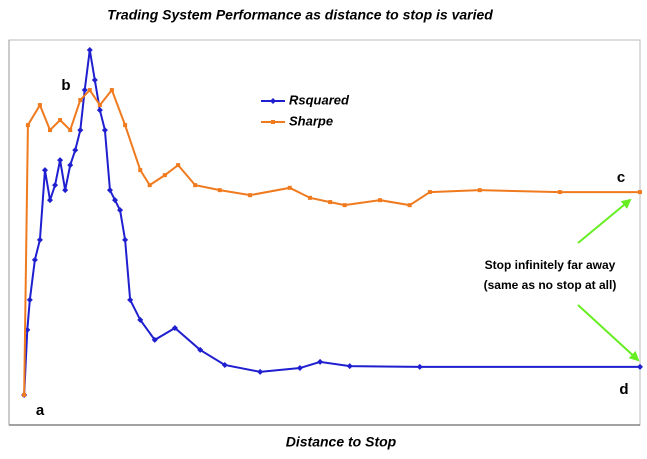  What do you see at coordinates (621, 177) in the screenshot?
I see `annotation: c` at bounding box center [621, 177].